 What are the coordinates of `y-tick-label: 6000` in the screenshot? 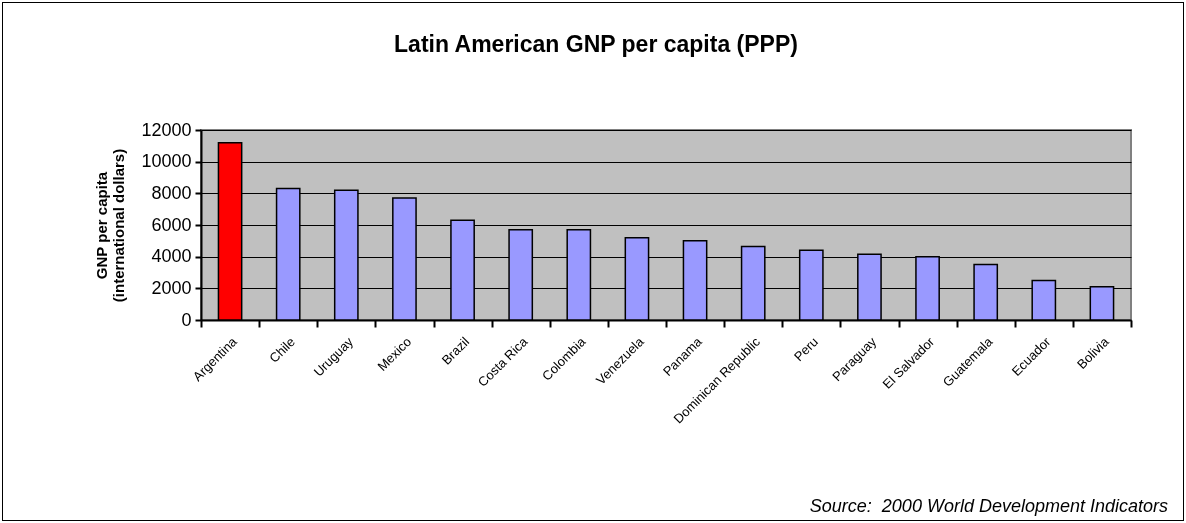 It's located at (171, 224).